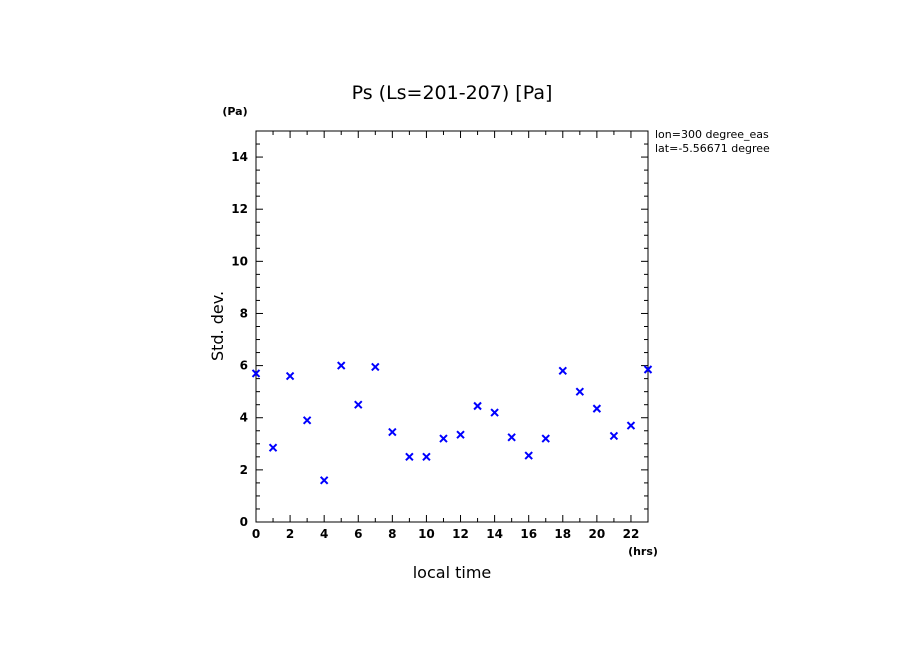  I want to click on y-tick-label: 12, so click(239, 209).